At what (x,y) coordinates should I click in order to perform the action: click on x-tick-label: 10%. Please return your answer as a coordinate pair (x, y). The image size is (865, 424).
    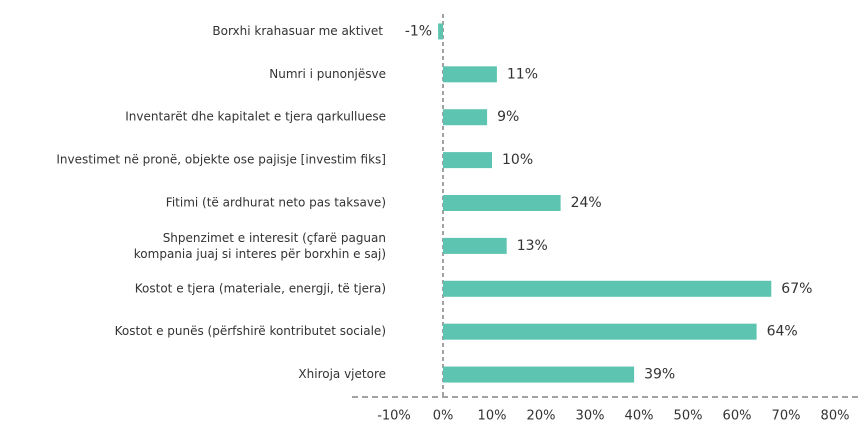
    Looking at the image, I should click on (492, 416).